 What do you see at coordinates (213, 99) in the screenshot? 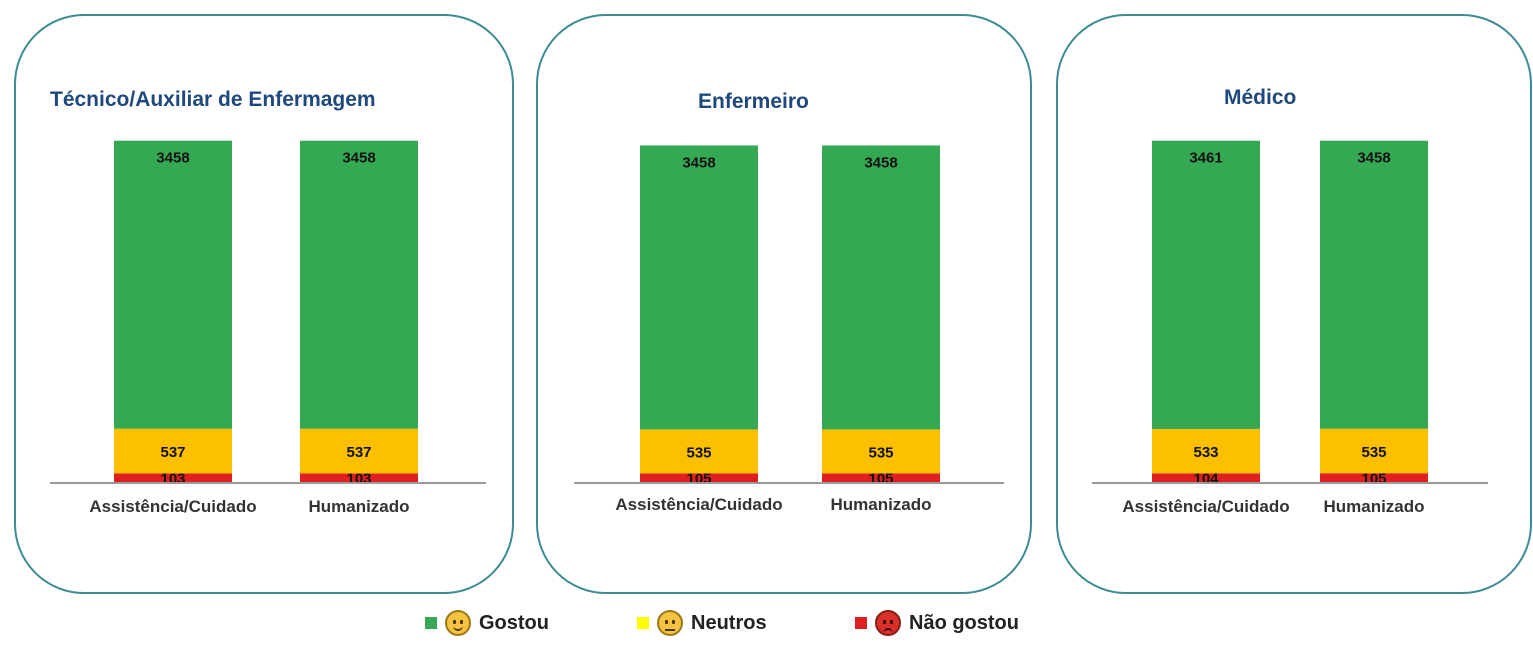
I see `chart-title: Técnico/Auxiliar de Enfermagem` at bounding box center [213, 99].